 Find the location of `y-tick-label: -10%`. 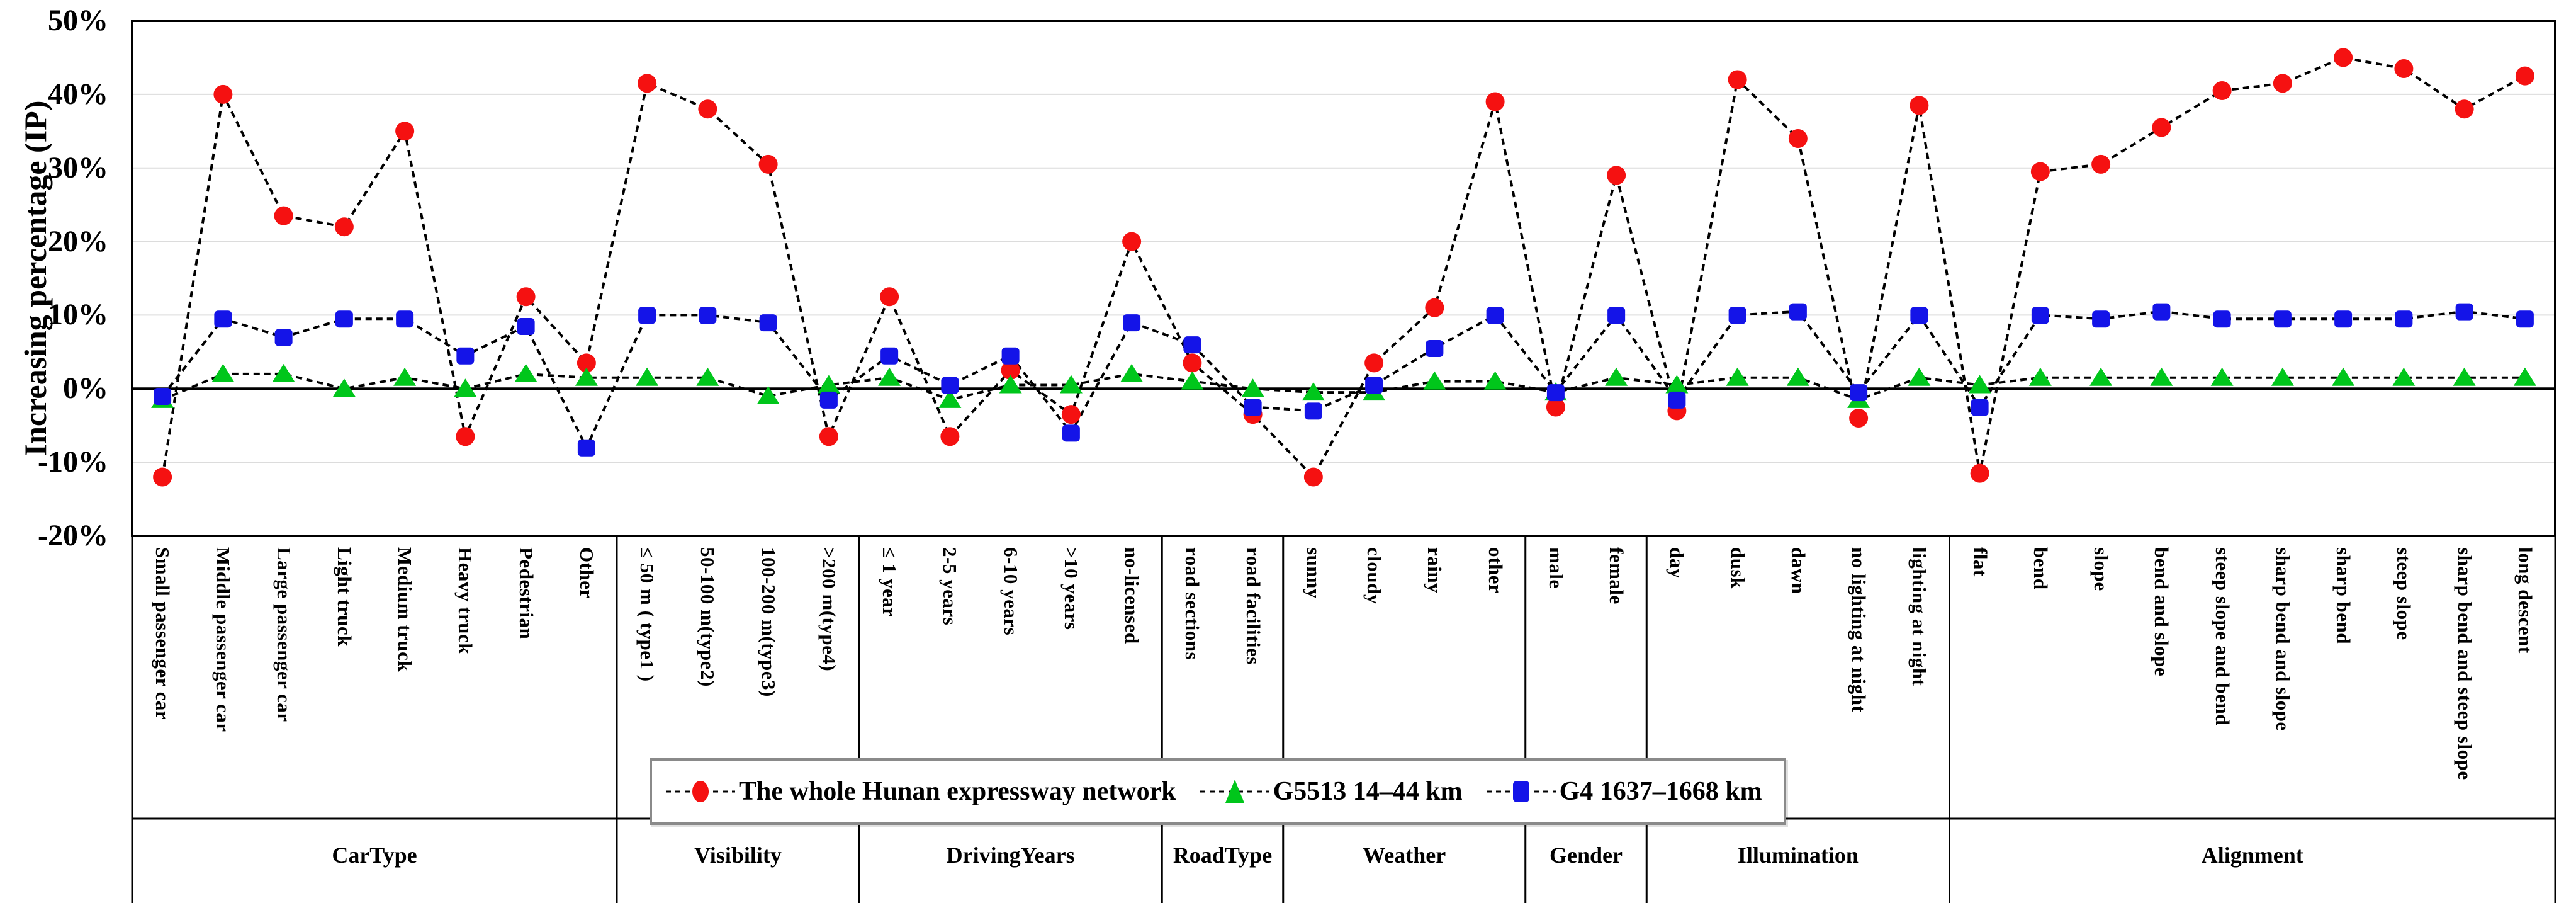

y-tick-label: -10% is located at coordinates (73, 462).